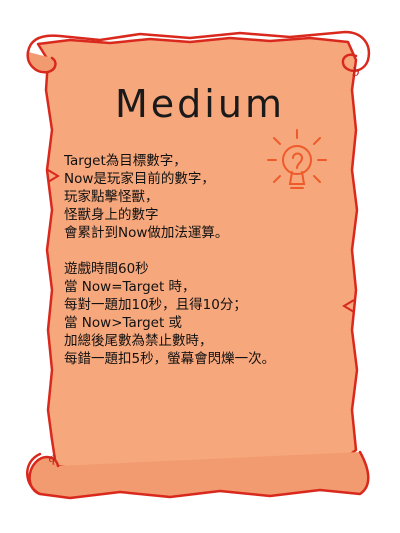  What do you see at coordinates (348, 306) in the screenshot?
I see `parchment-tear-right` at bounding box center [348, 306].